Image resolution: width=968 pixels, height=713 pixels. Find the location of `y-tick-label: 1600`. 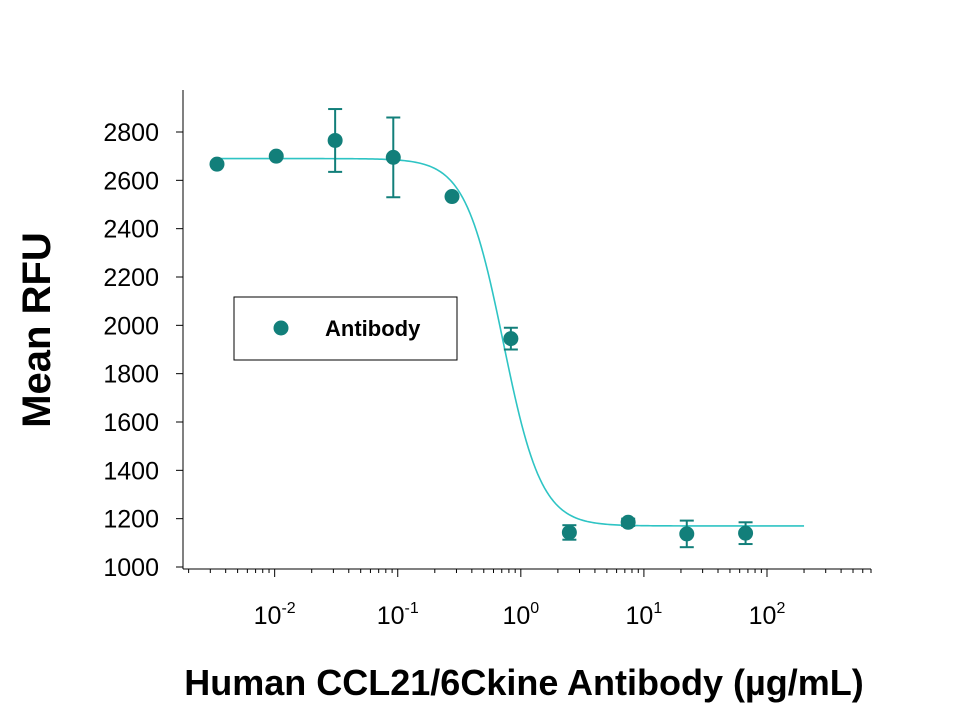

y-tick-label: 1600 is located at coordinates (131, 423).